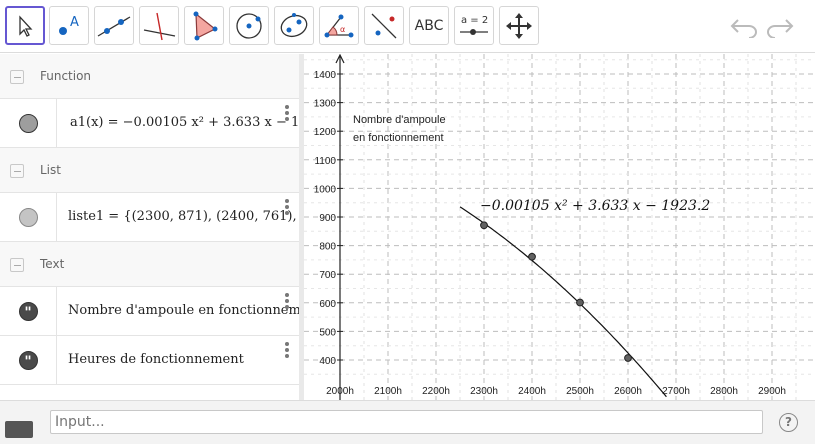  What do you see at coordinates (436, 391) in the screenshot?
I see `x-tick-label: 2200h` at bounding box center [436, 391].